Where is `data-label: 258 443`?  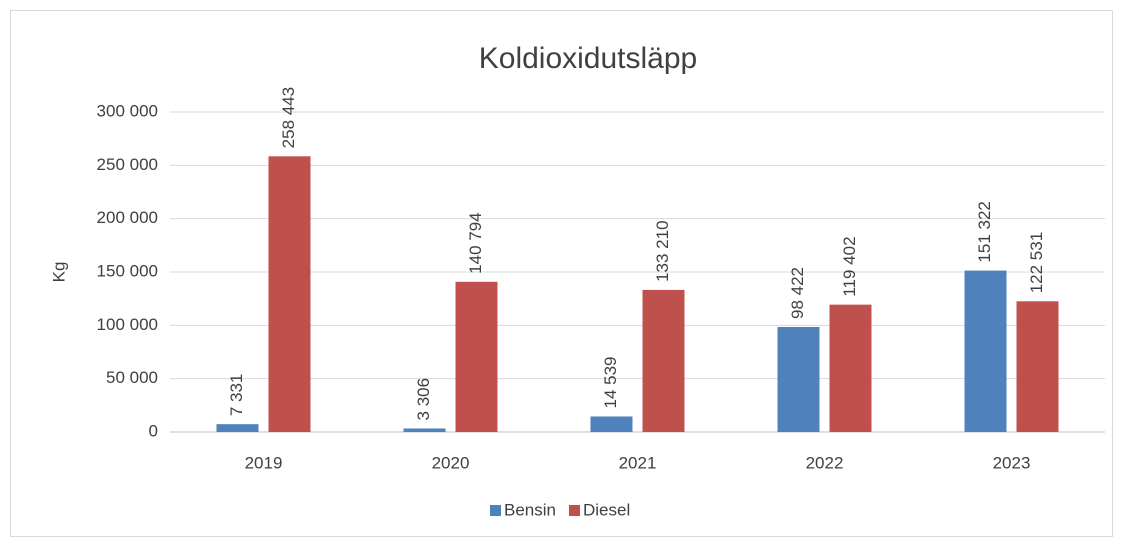 data-label: 258 443 is located at coordinates (288, 117).